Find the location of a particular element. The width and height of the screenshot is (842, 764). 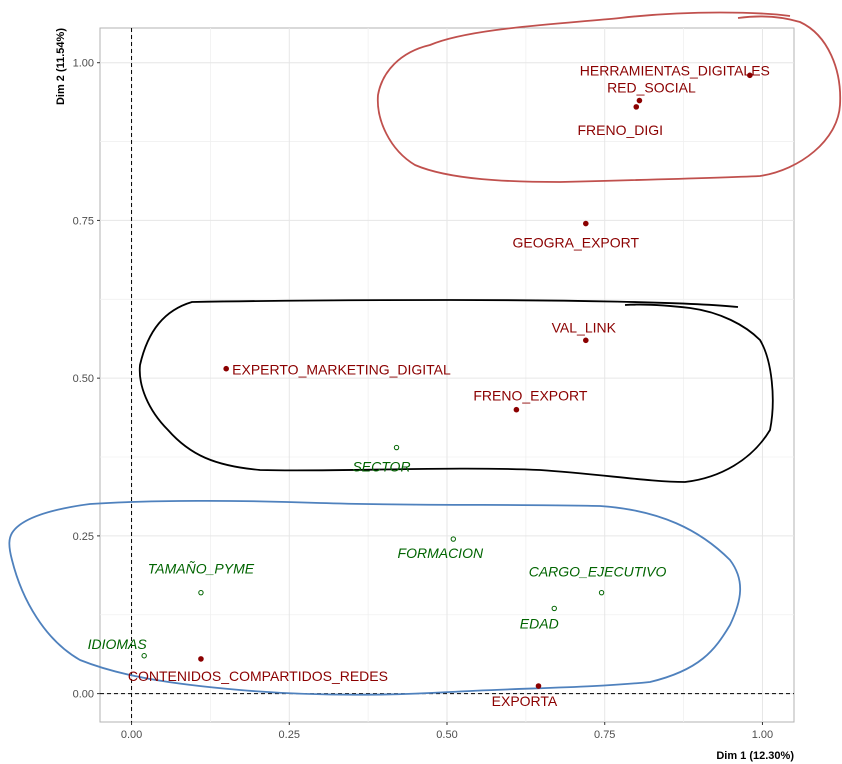

point-label-active: CONTENIDOS_COMPARTIDOS_REDES is located at coordinates (258, 676).